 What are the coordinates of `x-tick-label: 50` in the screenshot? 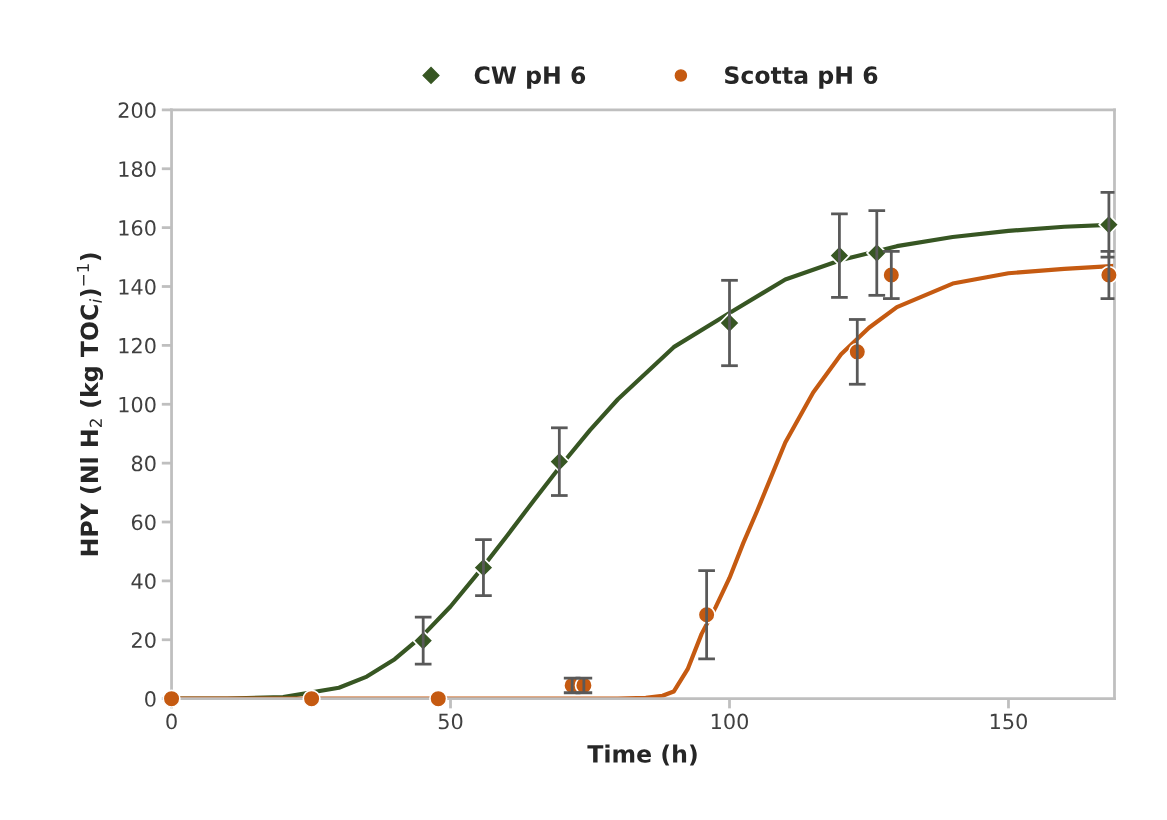 It's located at (450, 721).